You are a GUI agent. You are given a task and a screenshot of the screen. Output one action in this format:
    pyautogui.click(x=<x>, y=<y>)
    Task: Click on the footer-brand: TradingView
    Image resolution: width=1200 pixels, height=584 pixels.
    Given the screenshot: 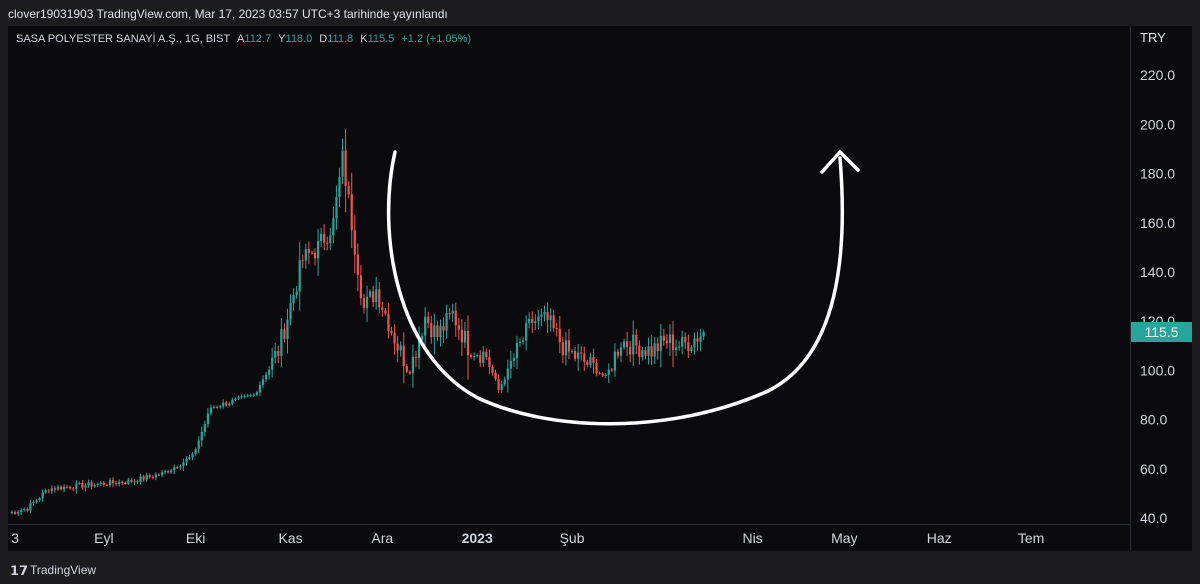 What is the action you would take?
    pyautogui.click(x=63, y=570)
    